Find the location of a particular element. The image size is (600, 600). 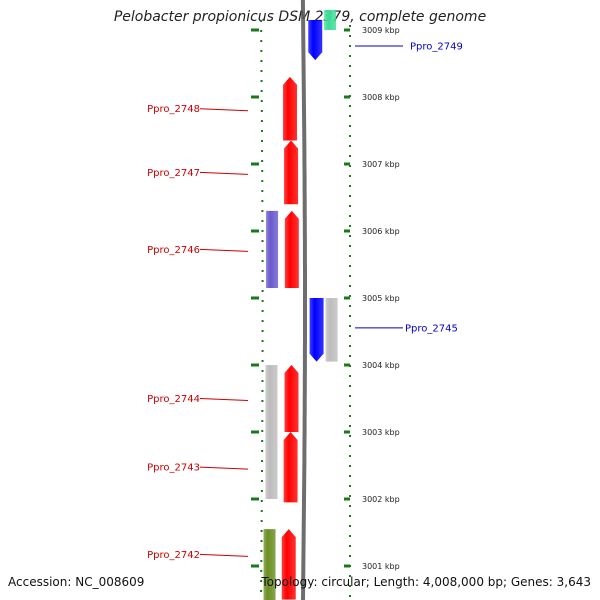

gene-label: Ppro_2744 is located at coordinates (173, 399).